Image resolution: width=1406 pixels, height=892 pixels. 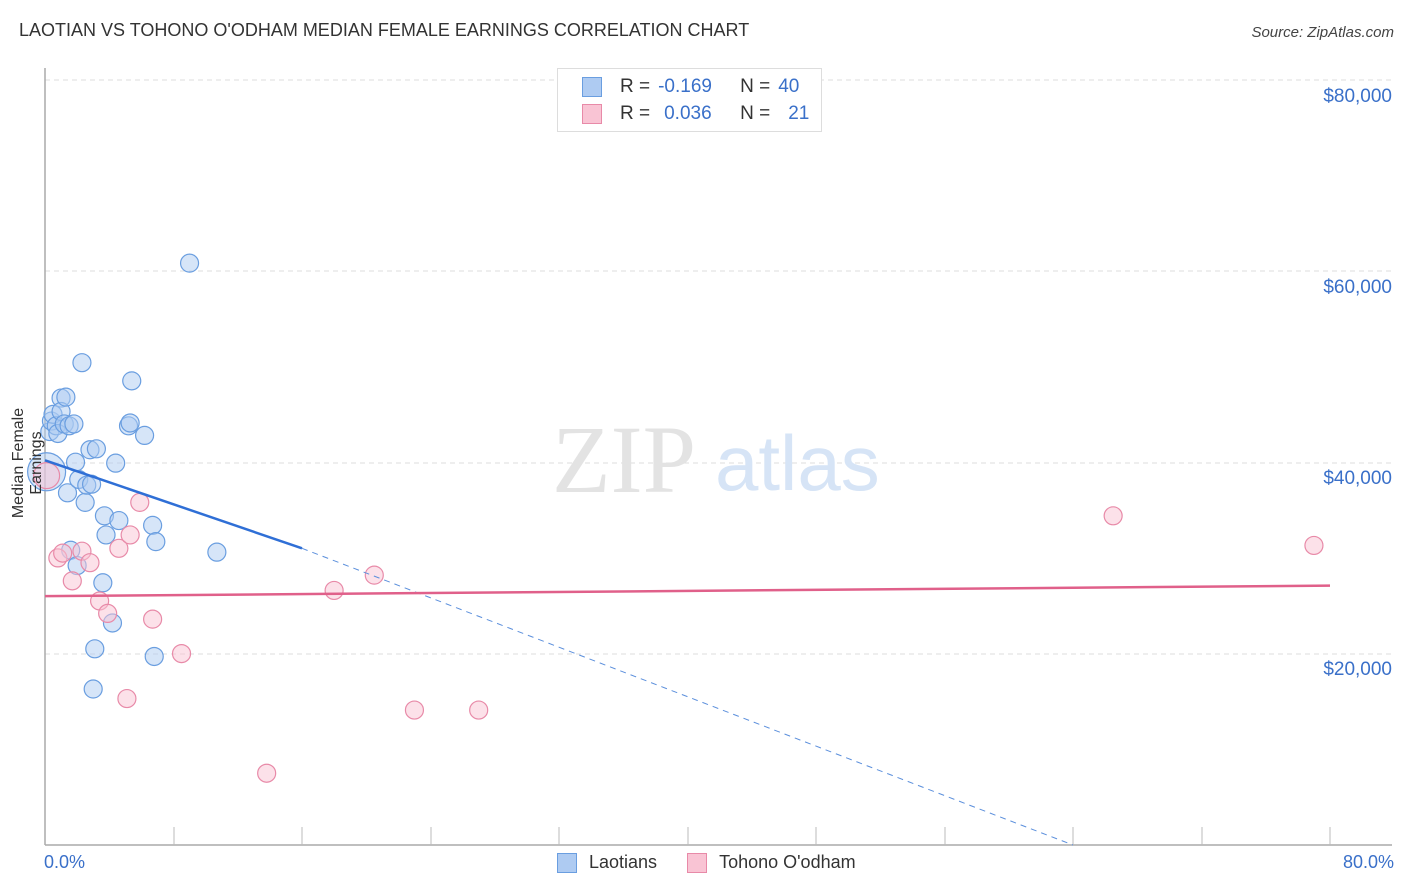 I want to click on r-value: 0.036, so click(x=688, y=113).